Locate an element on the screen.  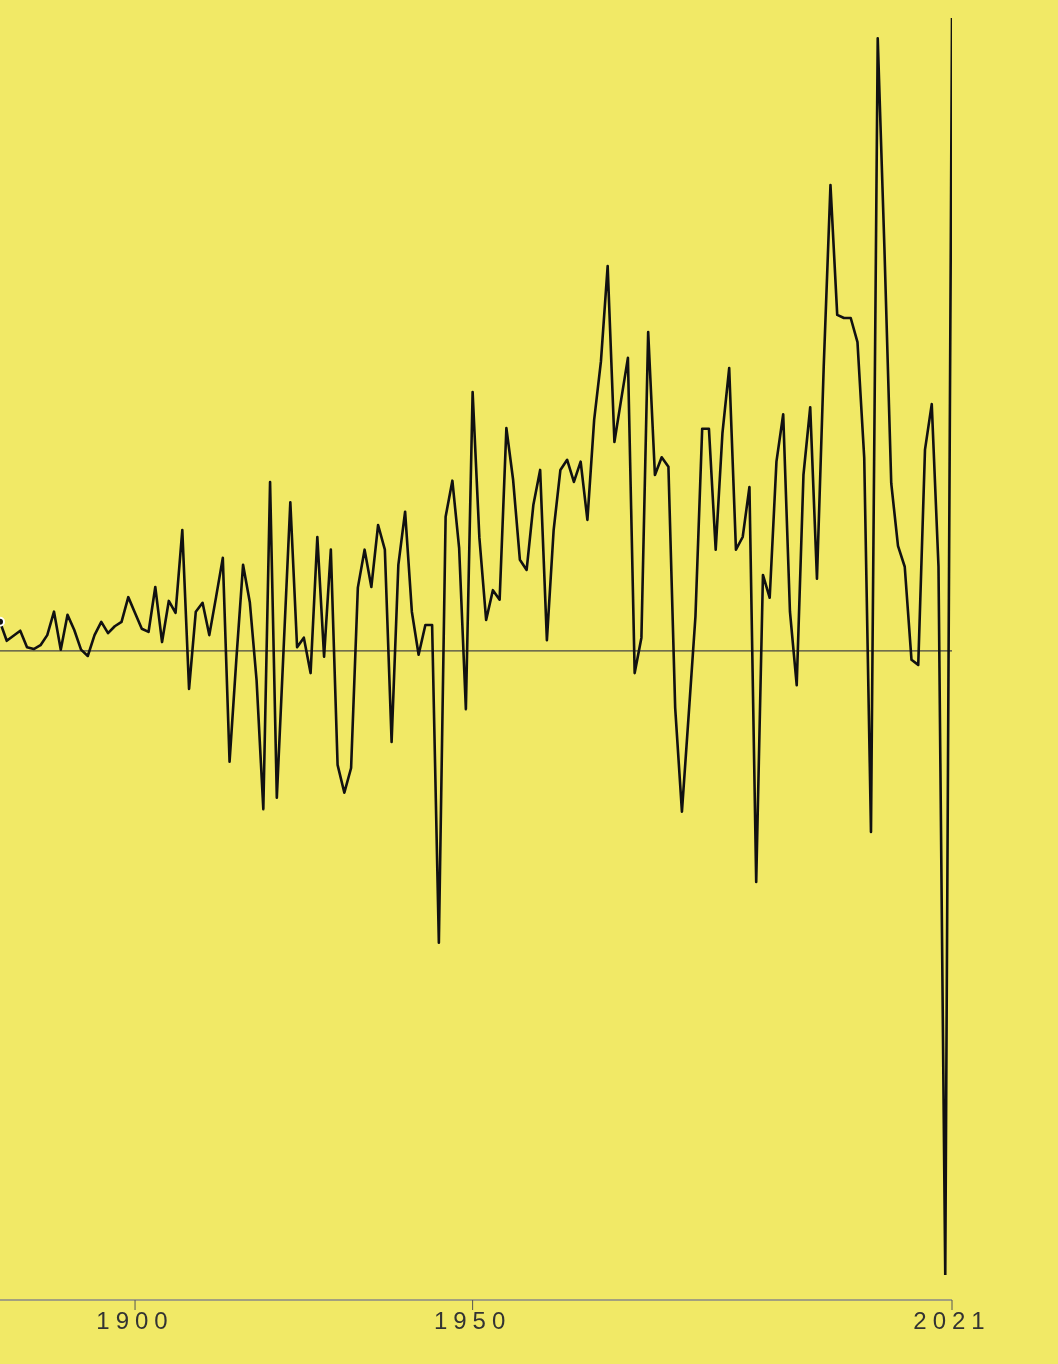
x-tick-label: 1900 is located at coordinates (135, 1321).